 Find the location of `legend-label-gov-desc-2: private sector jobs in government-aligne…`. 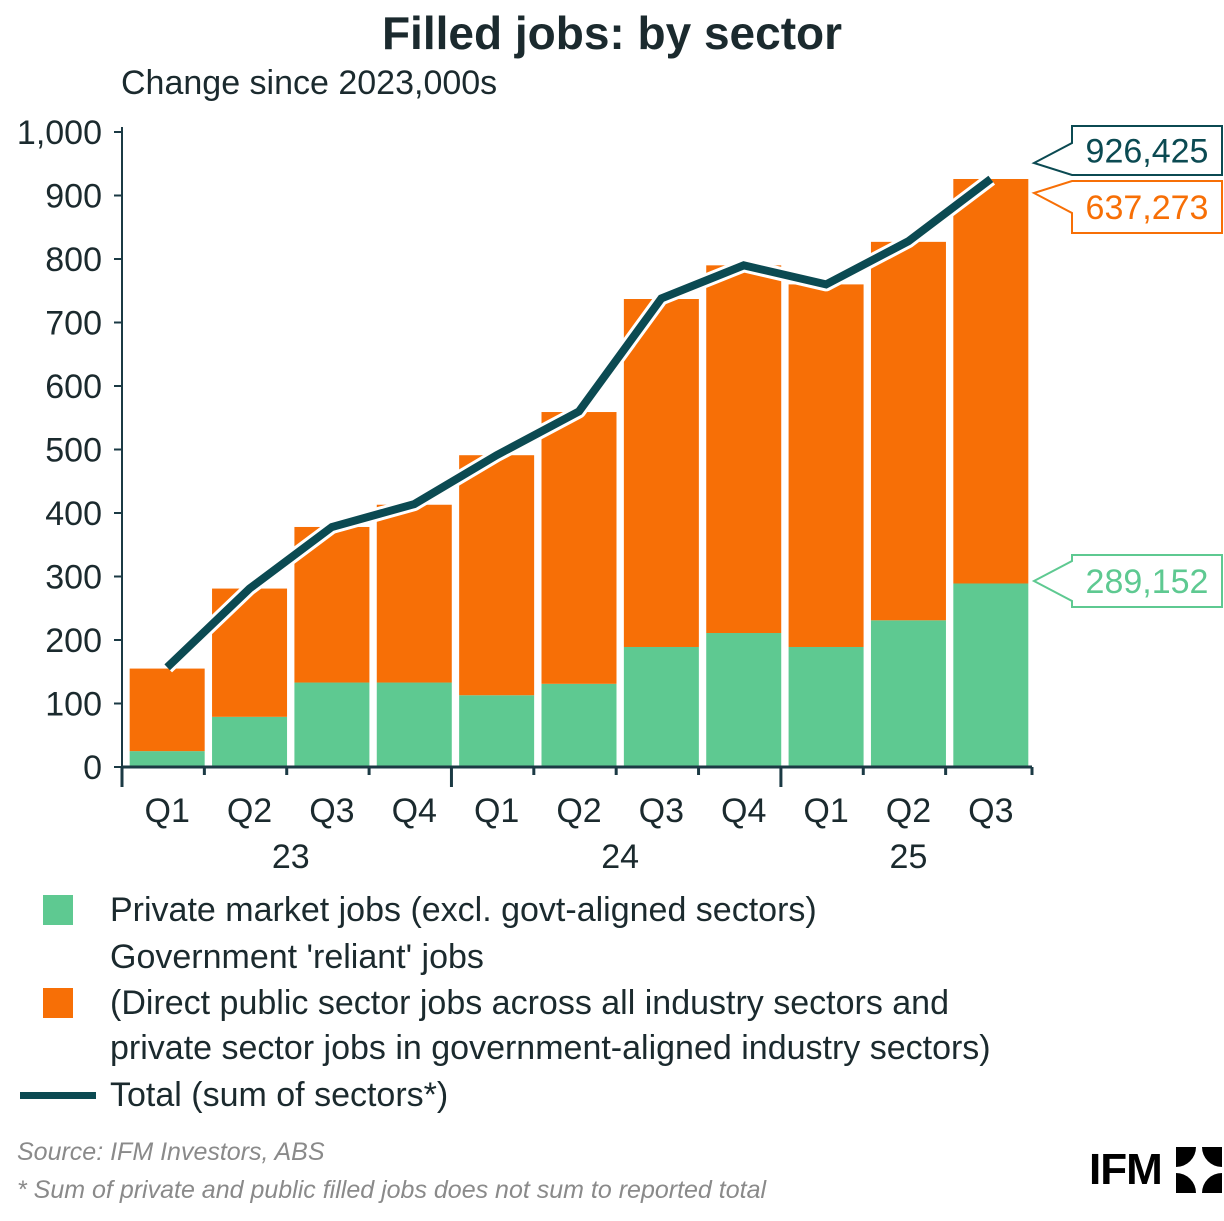

legend-label-gov-desc-2: private sector jobs in government-aligne… is located at coordinates (550, 1048).